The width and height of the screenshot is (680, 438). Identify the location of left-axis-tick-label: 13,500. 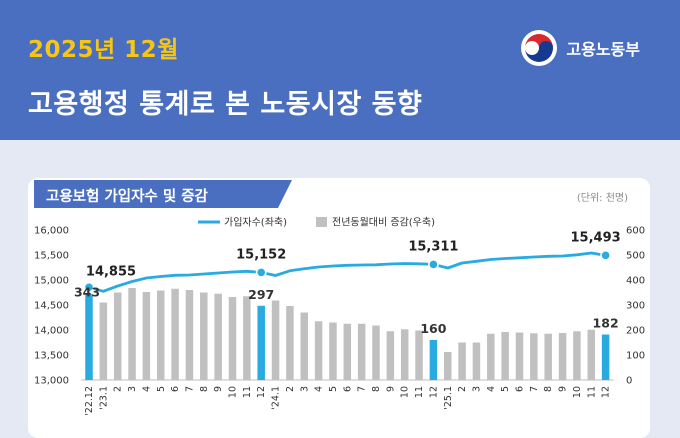
(51, 356).